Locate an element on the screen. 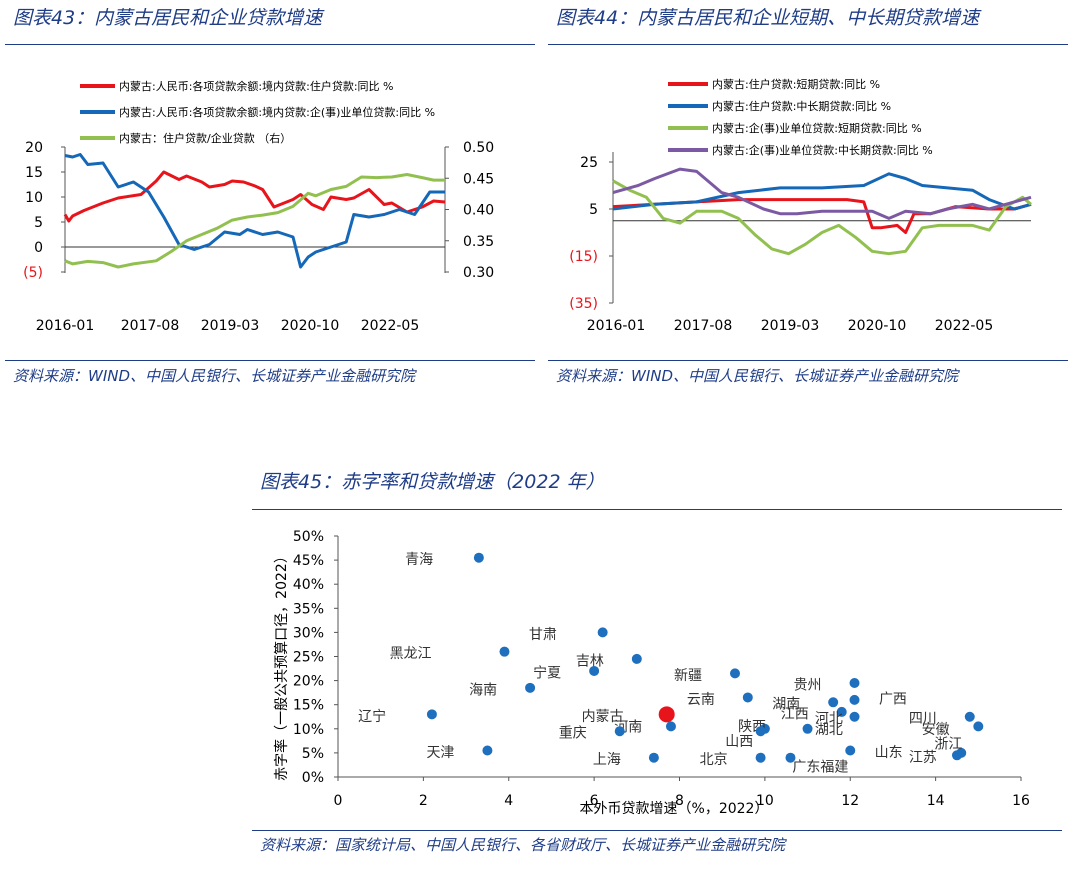  fig45-y-tick-label: 30% is located at coordinates (308, 633).